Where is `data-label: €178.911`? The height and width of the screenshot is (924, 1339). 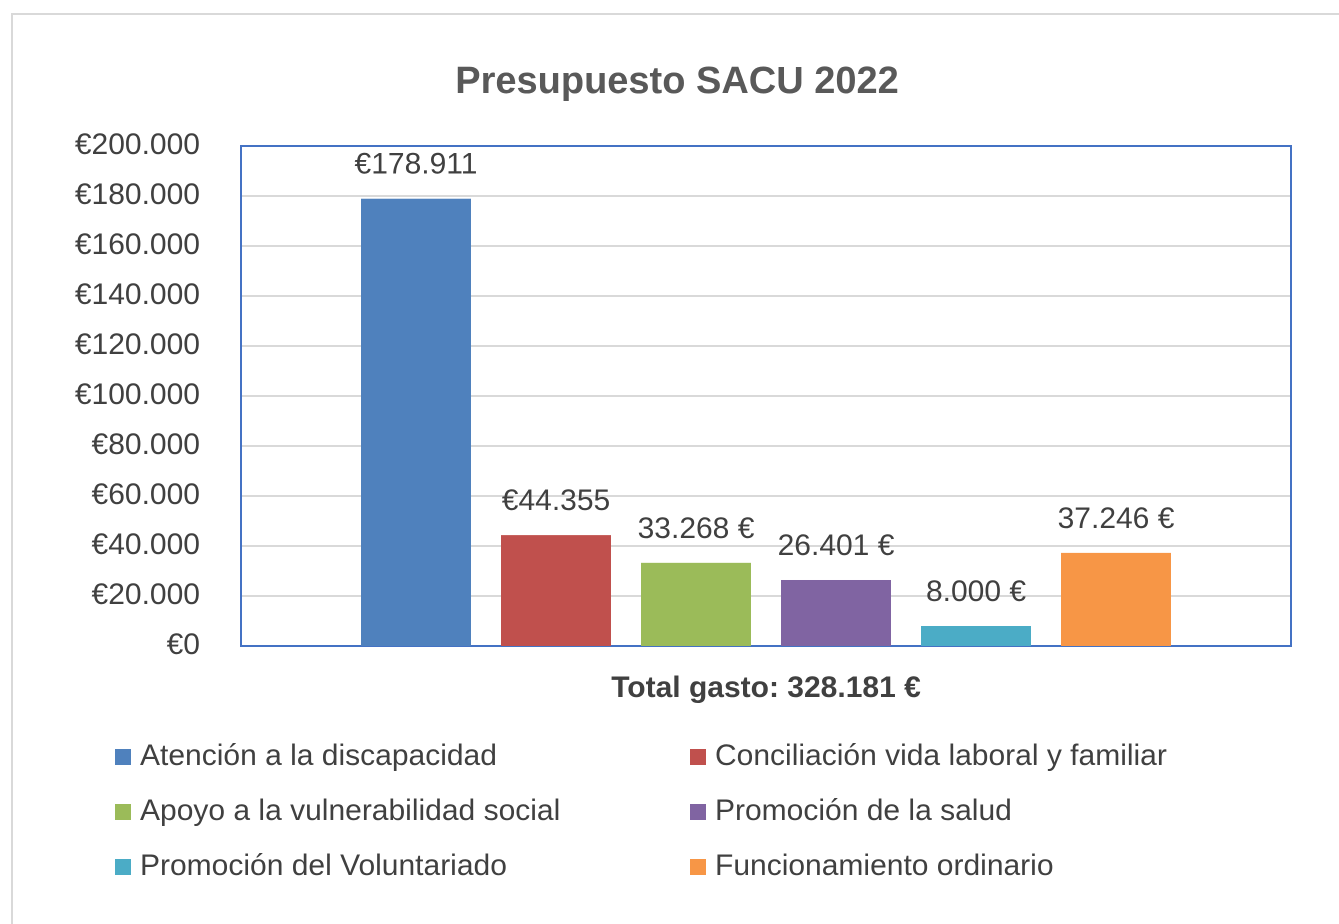
data-label: €178.911 is located at coordinates (416, 164).